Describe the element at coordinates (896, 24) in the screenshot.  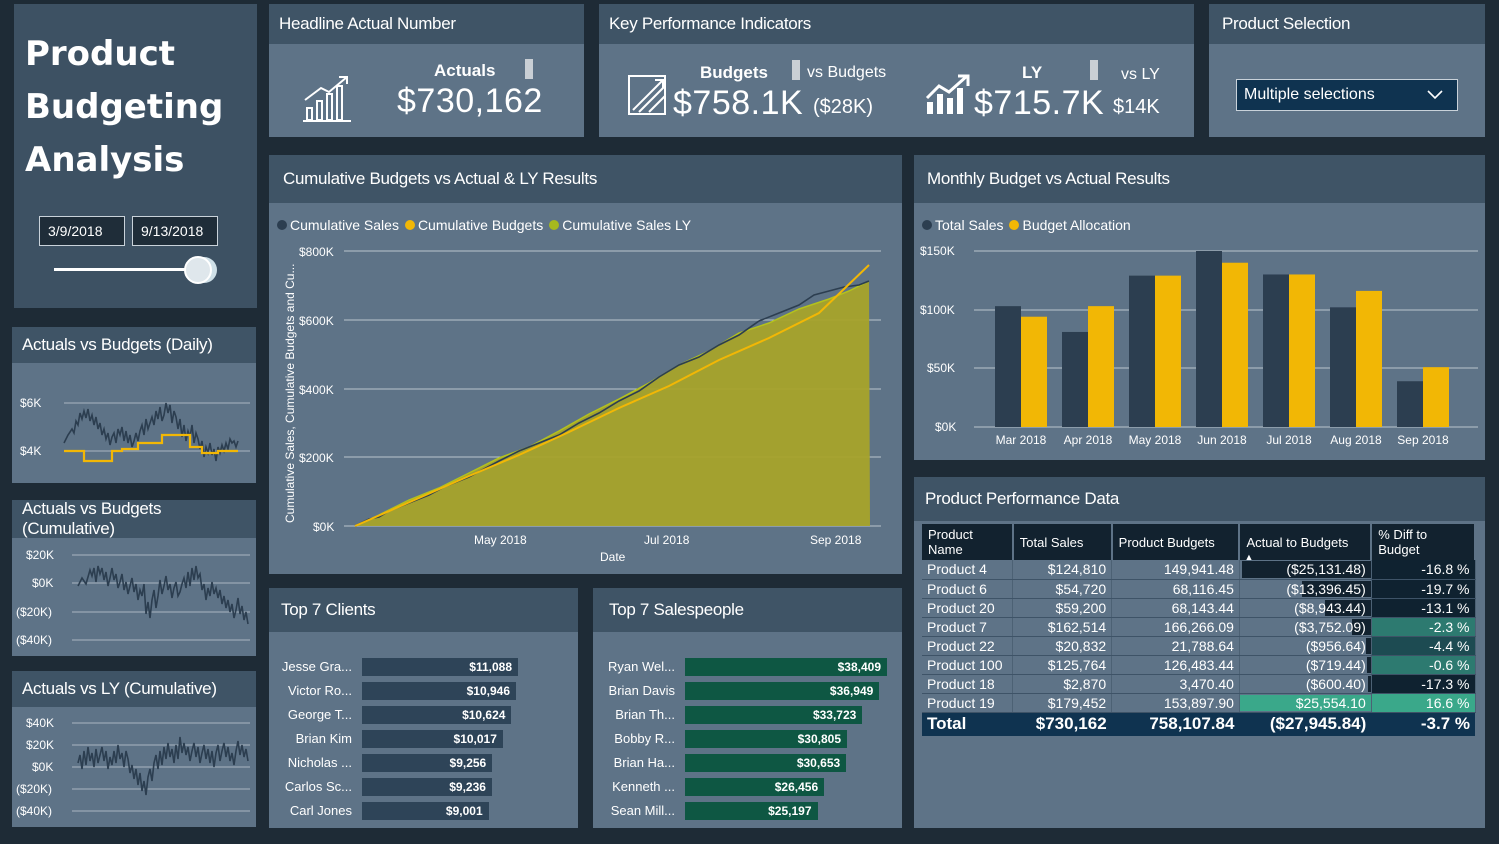
I see `kpi-header: Key Performance Indicators` at that location.